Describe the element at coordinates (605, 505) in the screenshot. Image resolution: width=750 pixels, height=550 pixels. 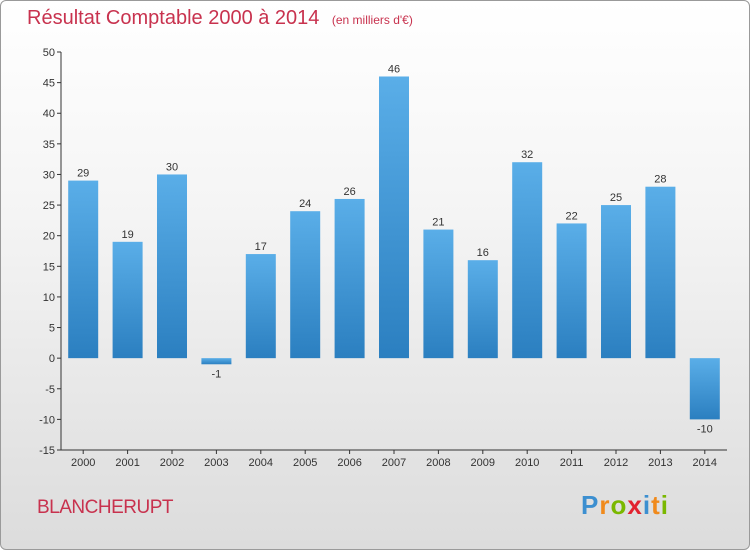
I see `logo-letter: r` at that location.